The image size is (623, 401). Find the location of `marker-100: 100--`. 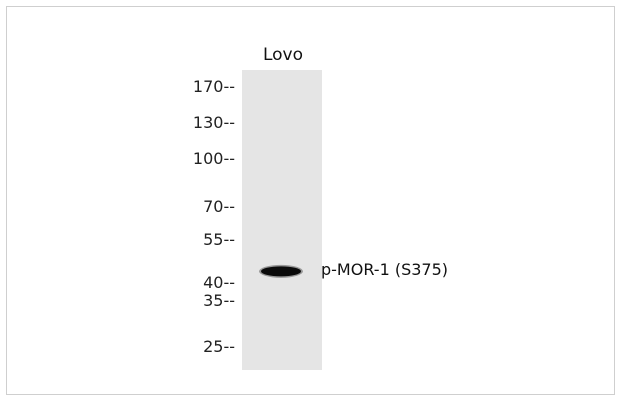

marker-100: 100-- is located at coordinates (213, 158).